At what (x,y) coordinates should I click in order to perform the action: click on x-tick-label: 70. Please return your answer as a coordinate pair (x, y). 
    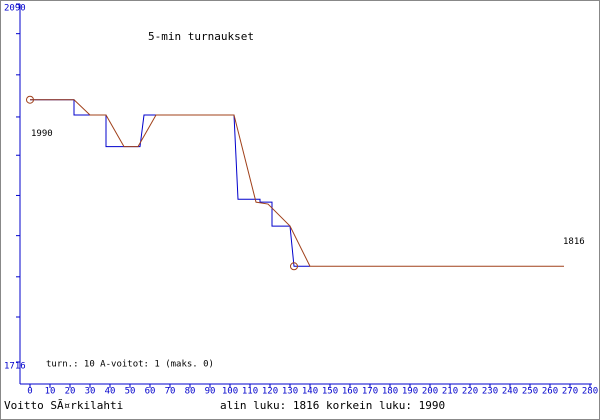
    Looking at the image, I should click on (170, 392).